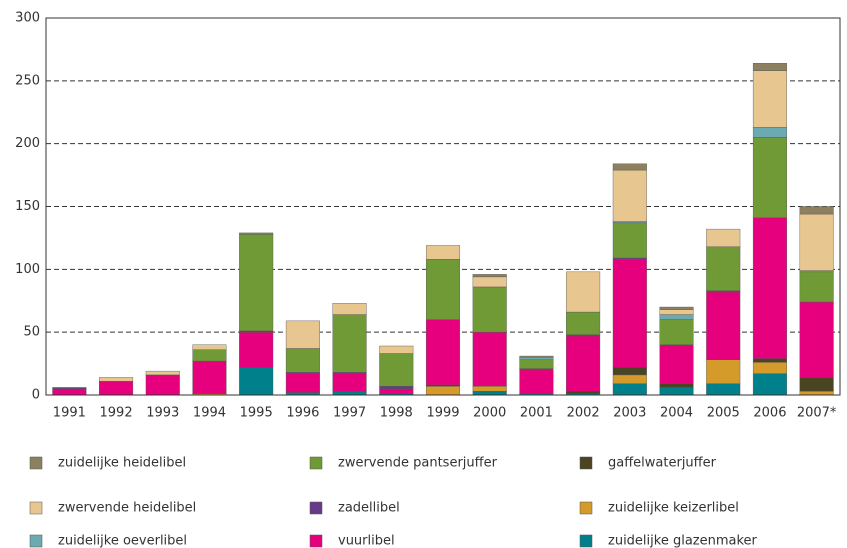 The image size is (847, 548). What do you see at coordinates (489, 413) in the screenshot?
I see `x-tick-label: 2000` at bounding box center [489, 413].